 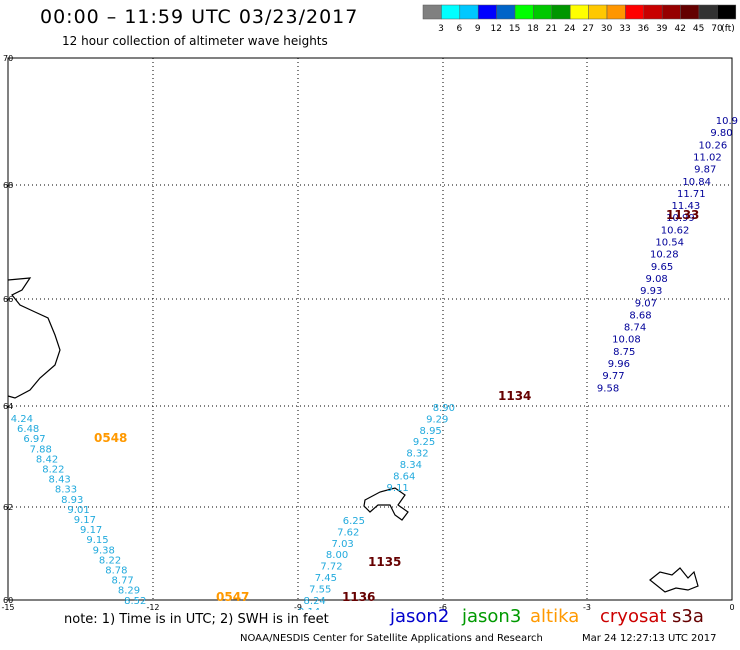 I want to click on swh-label: 9.38, so click(x=104, y=550).